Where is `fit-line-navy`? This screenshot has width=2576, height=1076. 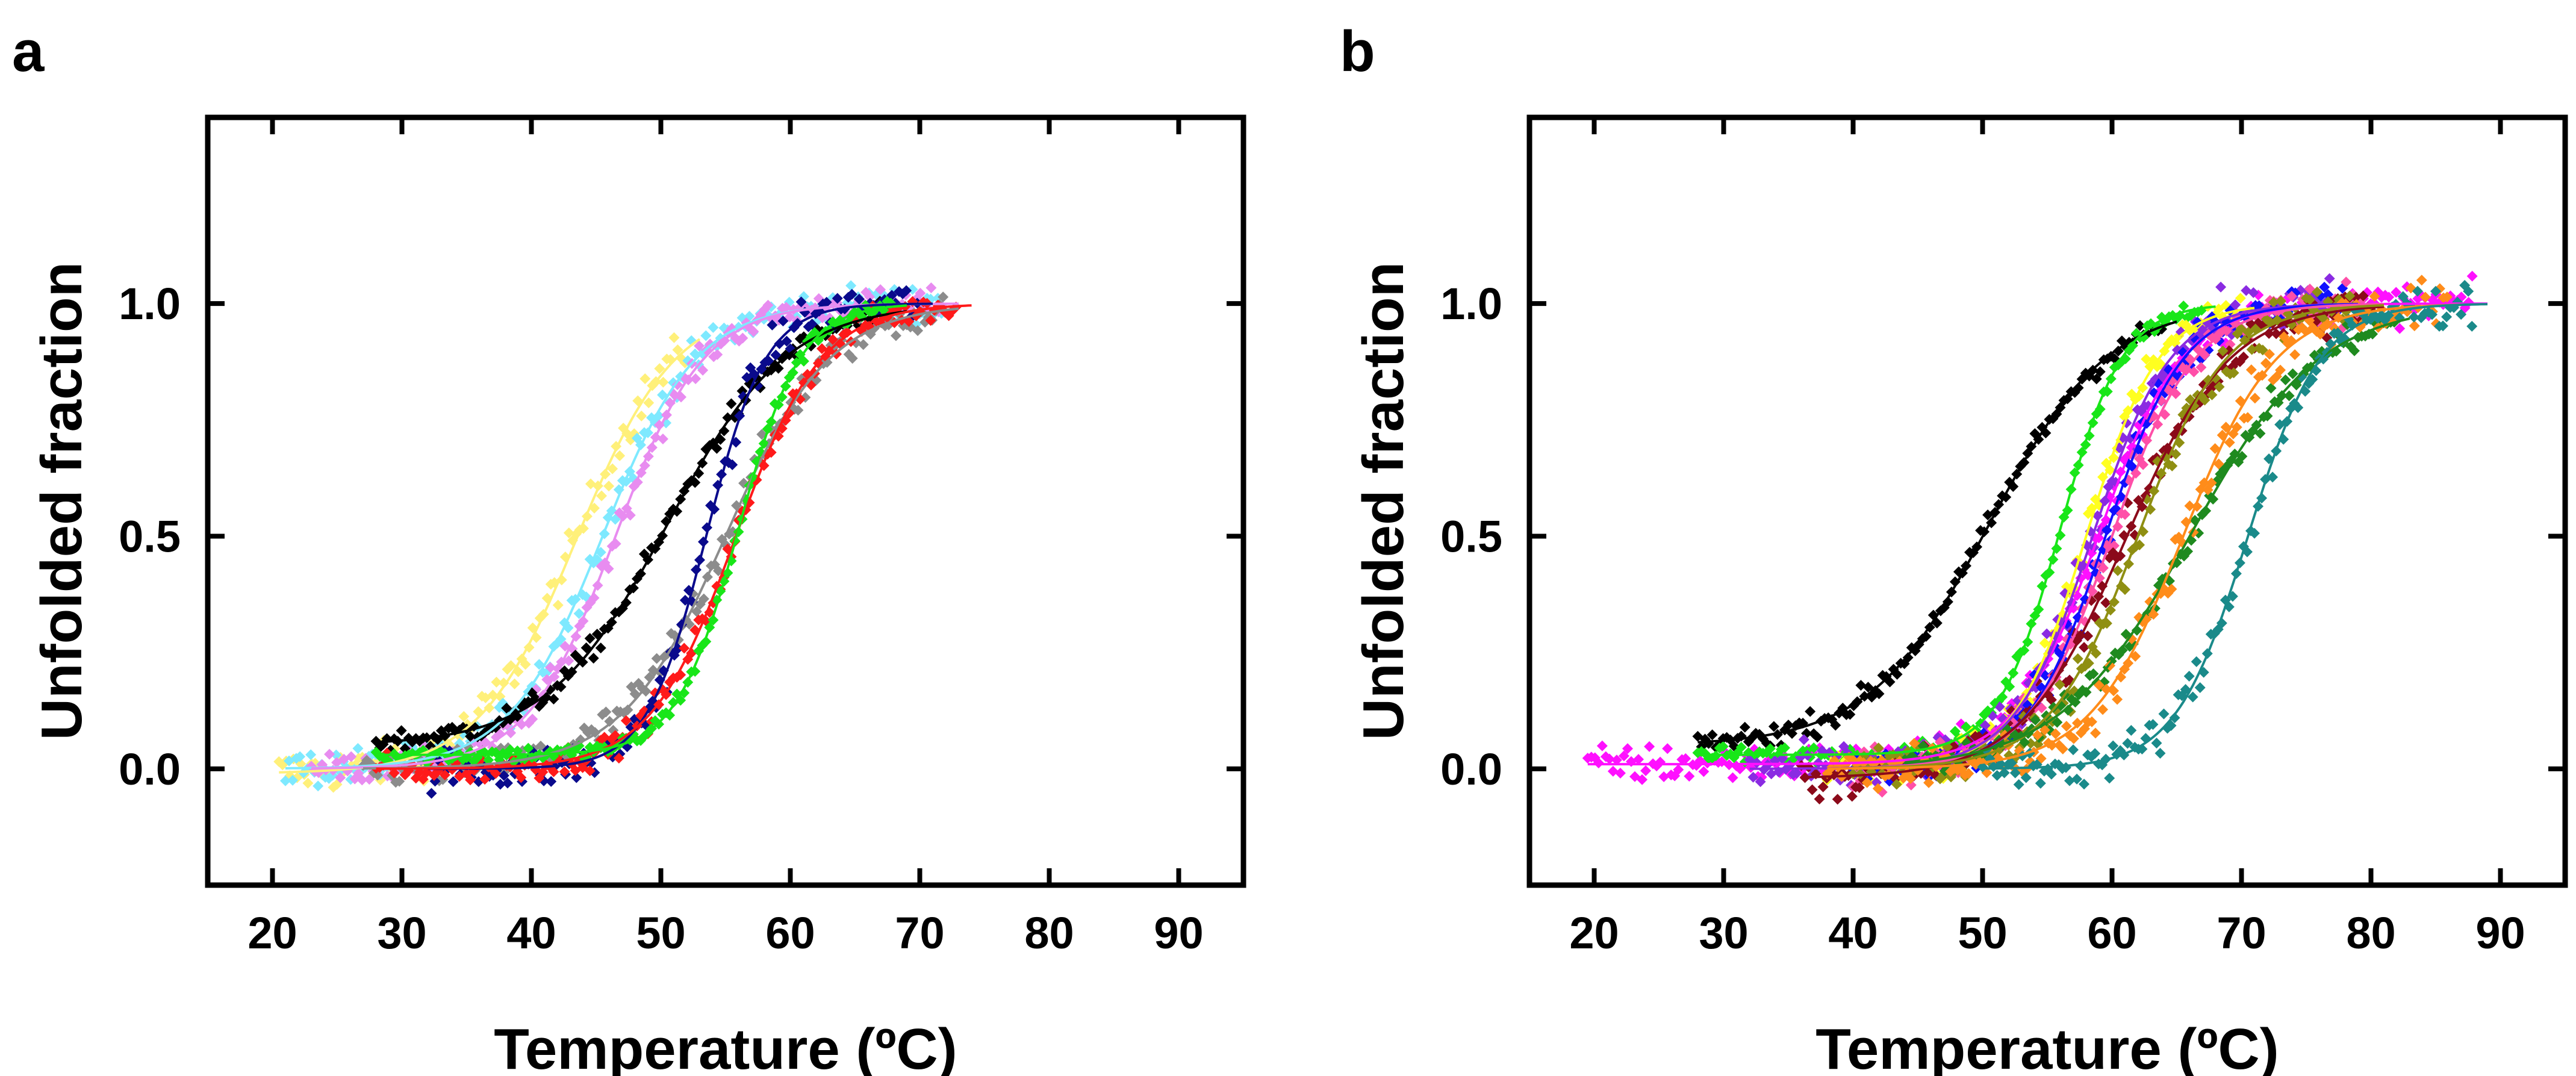
fit-line-navy is located at coordinates (681, 536).